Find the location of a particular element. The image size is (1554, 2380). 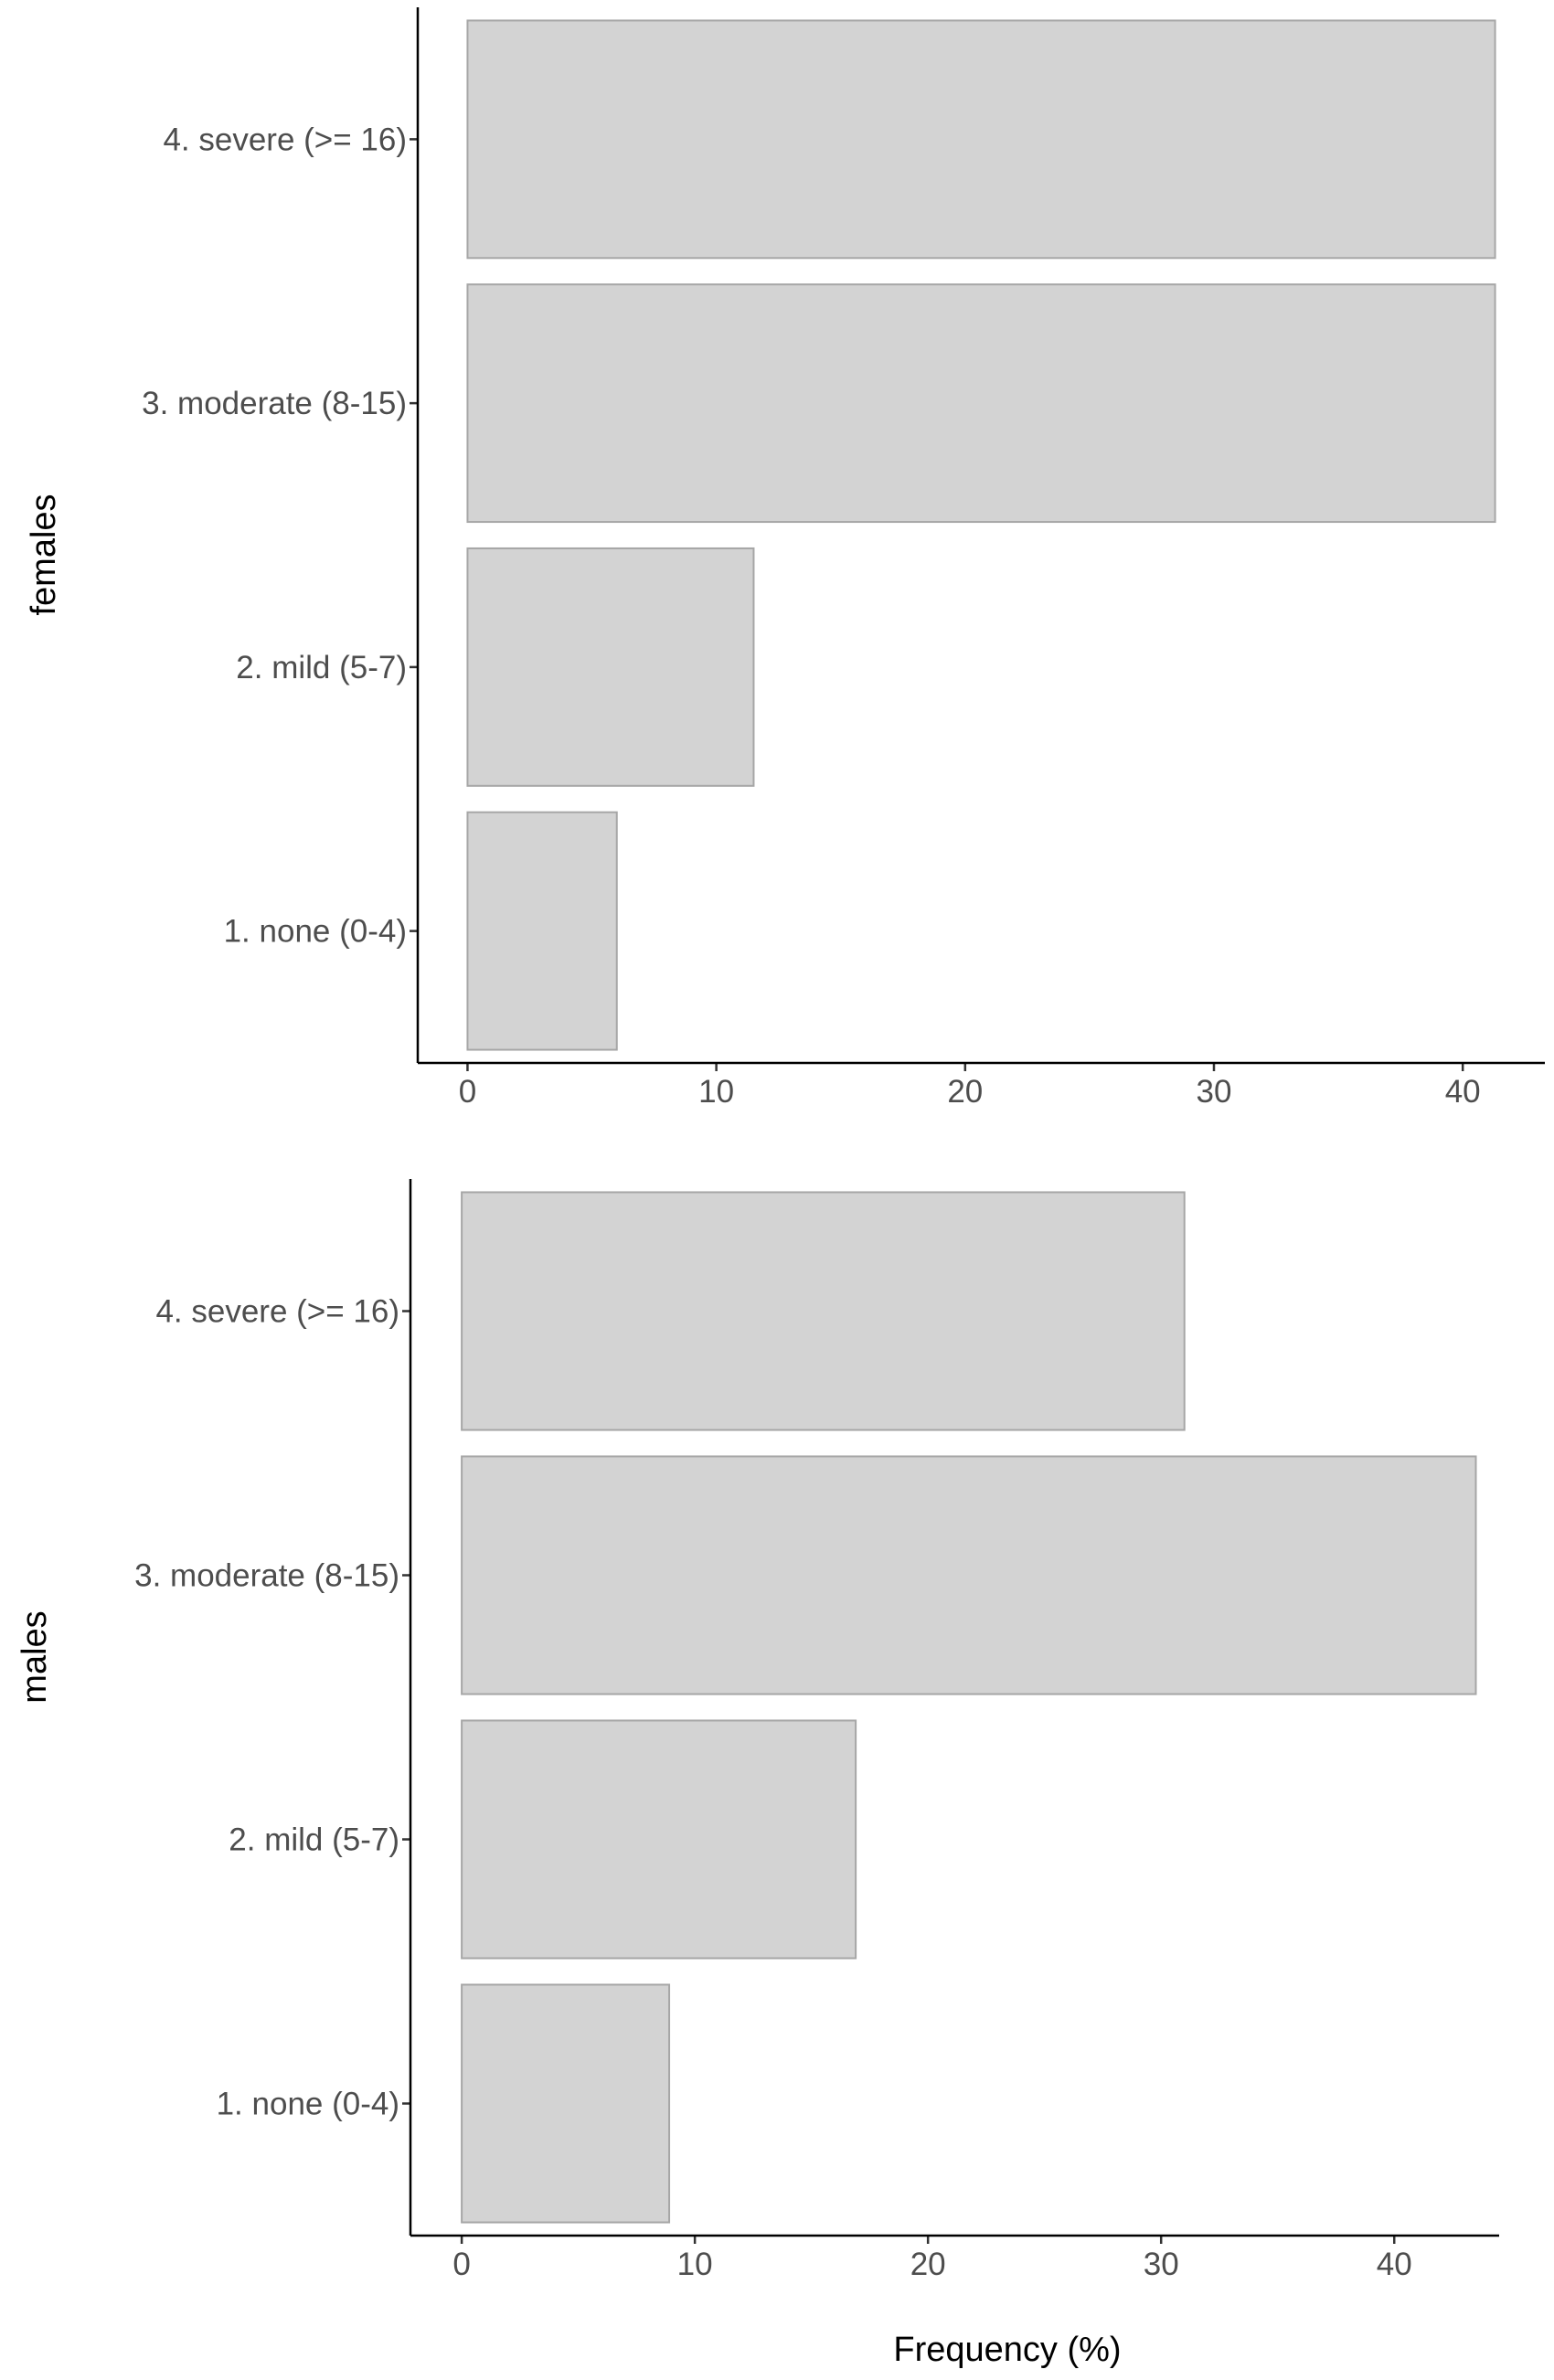

y-axis-title: males is located at coordinates (35, 1656).